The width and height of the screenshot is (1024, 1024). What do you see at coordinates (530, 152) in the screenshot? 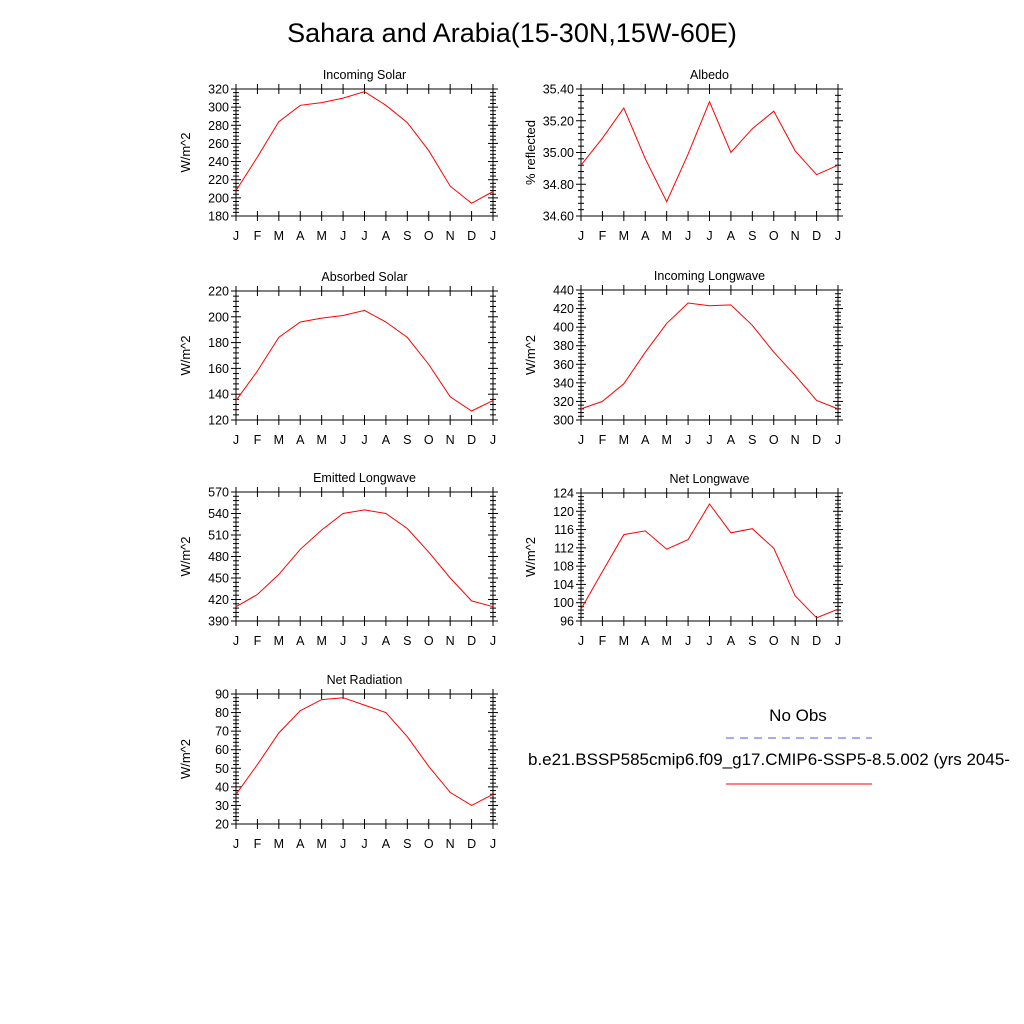
I see `y-axis-label: % reflected` at bounding box center [530, 152].